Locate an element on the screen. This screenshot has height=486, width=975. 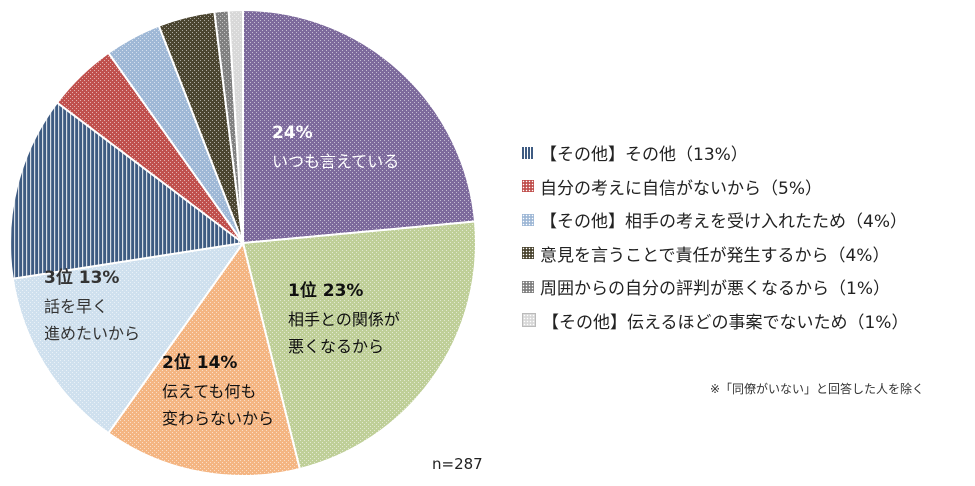
slice-label-text: 話を早く is located at coordinates (76, 306).